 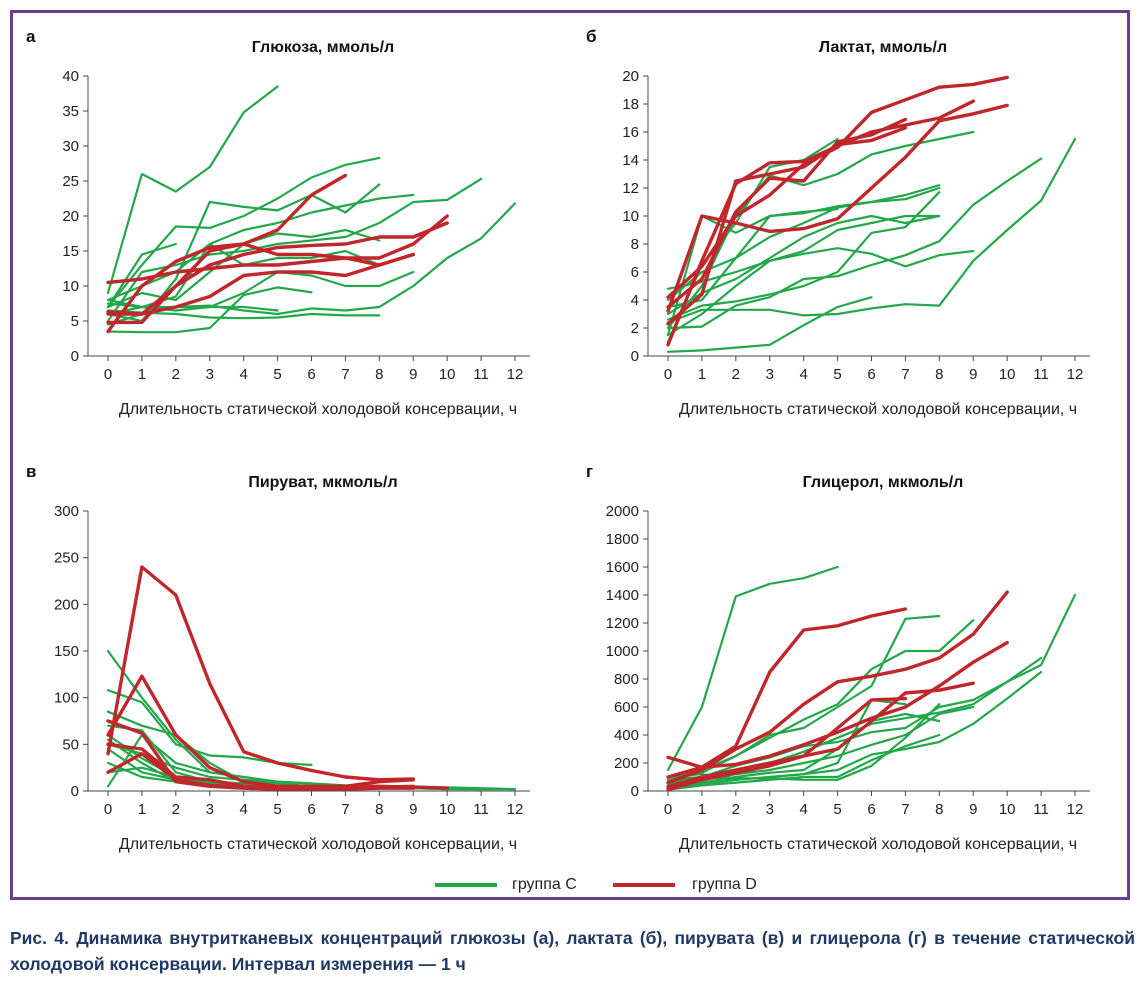 I want to click on chart-title: Глюкоза, ммоль/л, so click(x=323, y=47).